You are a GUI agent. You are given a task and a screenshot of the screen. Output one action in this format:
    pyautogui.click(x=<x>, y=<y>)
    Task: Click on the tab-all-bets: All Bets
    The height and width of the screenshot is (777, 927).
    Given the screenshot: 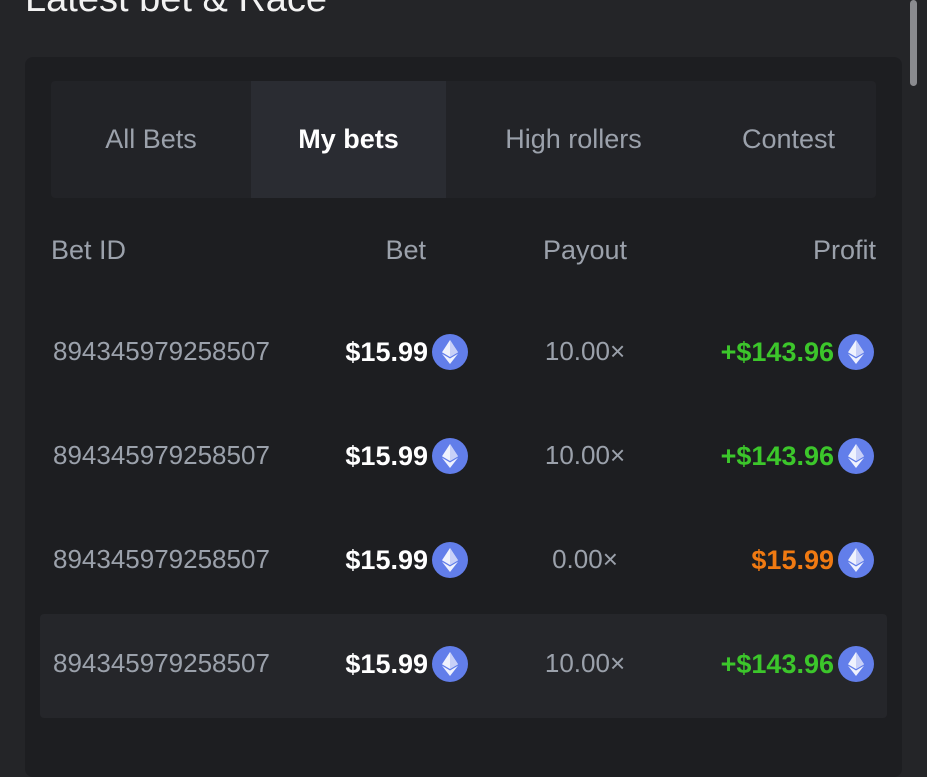 What is the action you would take?
    pyautogui.click(x=151, y=139)
    